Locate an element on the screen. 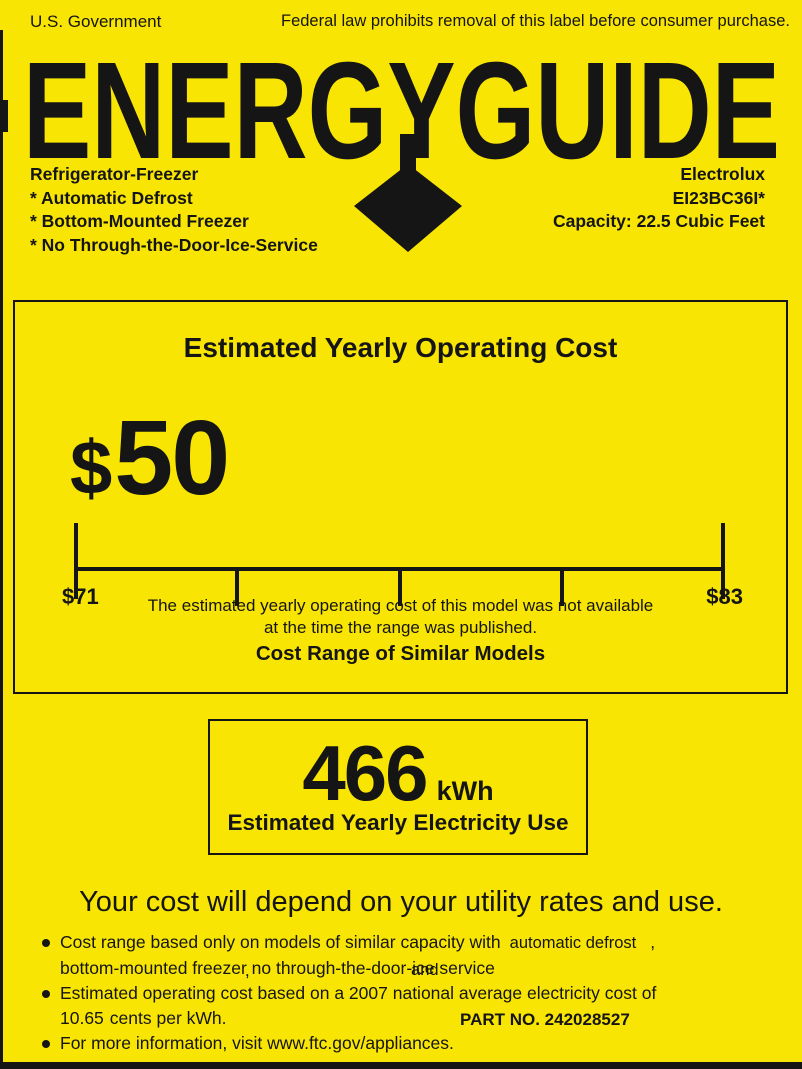  scale-min-label: $71 is located at coordinates (80, 596).